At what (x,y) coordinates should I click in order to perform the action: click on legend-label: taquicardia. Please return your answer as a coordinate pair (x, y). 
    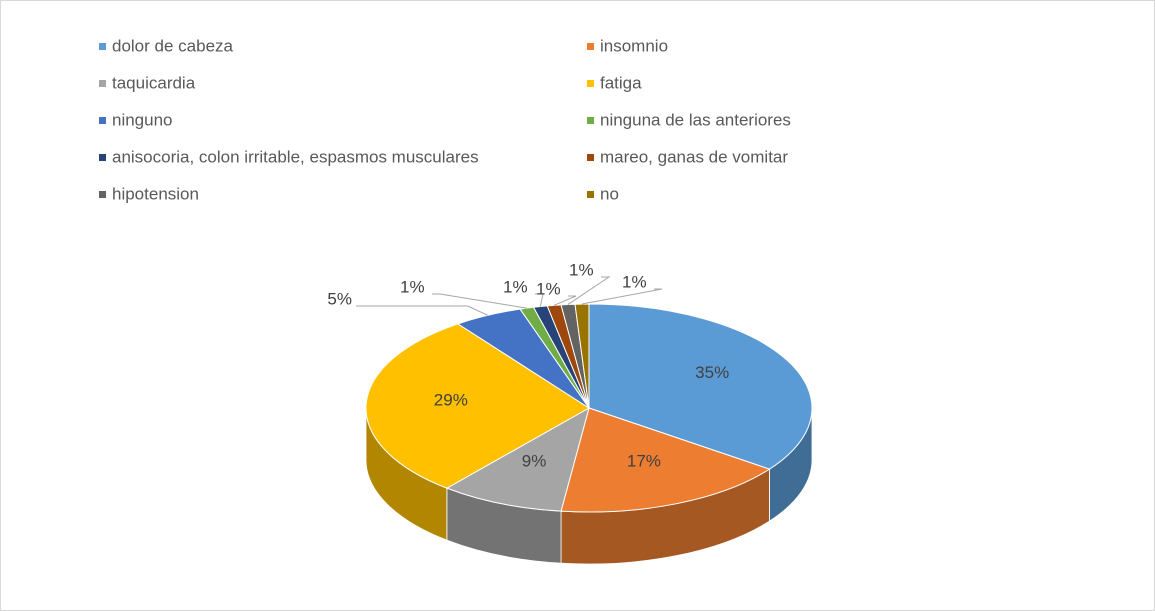
    Looking at the image, I should click on (154, 82).